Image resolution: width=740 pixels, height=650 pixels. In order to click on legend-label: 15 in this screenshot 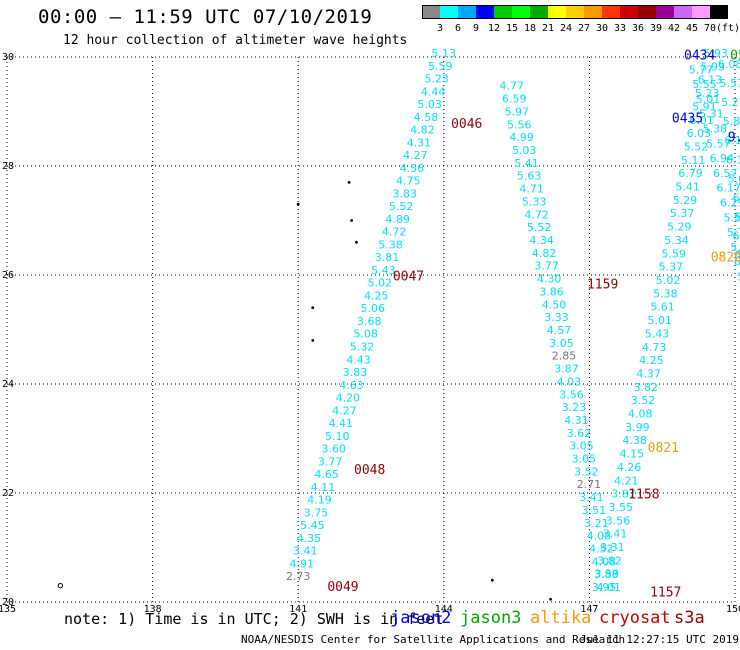, I will do `click(512, 28)`.